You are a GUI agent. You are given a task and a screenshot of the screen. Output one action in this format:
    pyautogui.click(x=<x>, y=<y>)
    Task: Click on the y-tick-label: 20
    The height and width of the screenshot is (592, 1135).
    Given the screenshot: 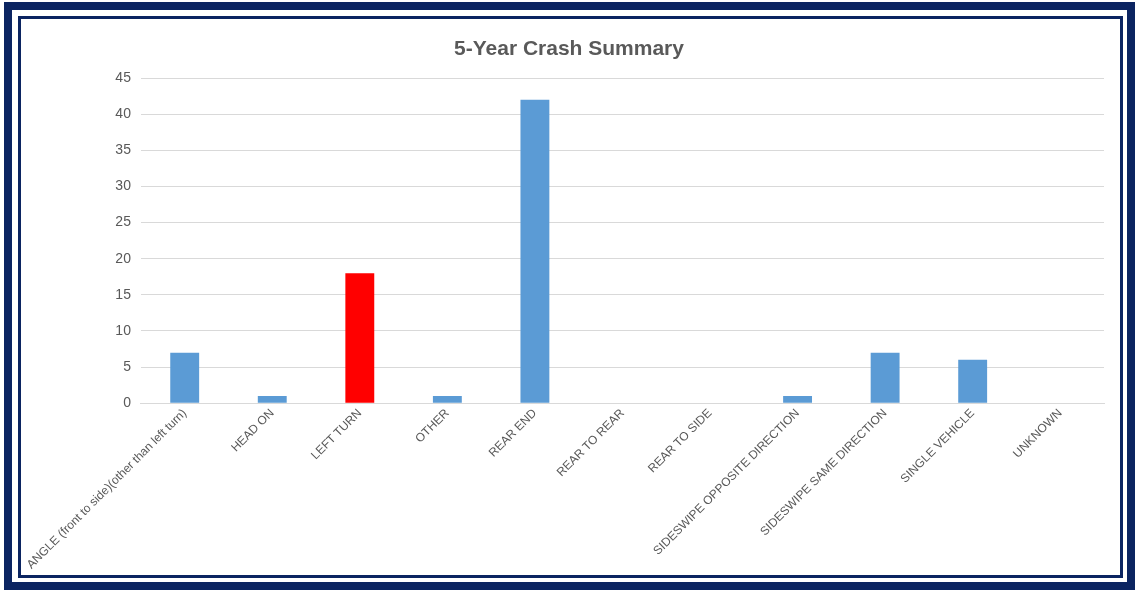 What is the action you would take?
    pyautogui.click(x=123, y=257)
    